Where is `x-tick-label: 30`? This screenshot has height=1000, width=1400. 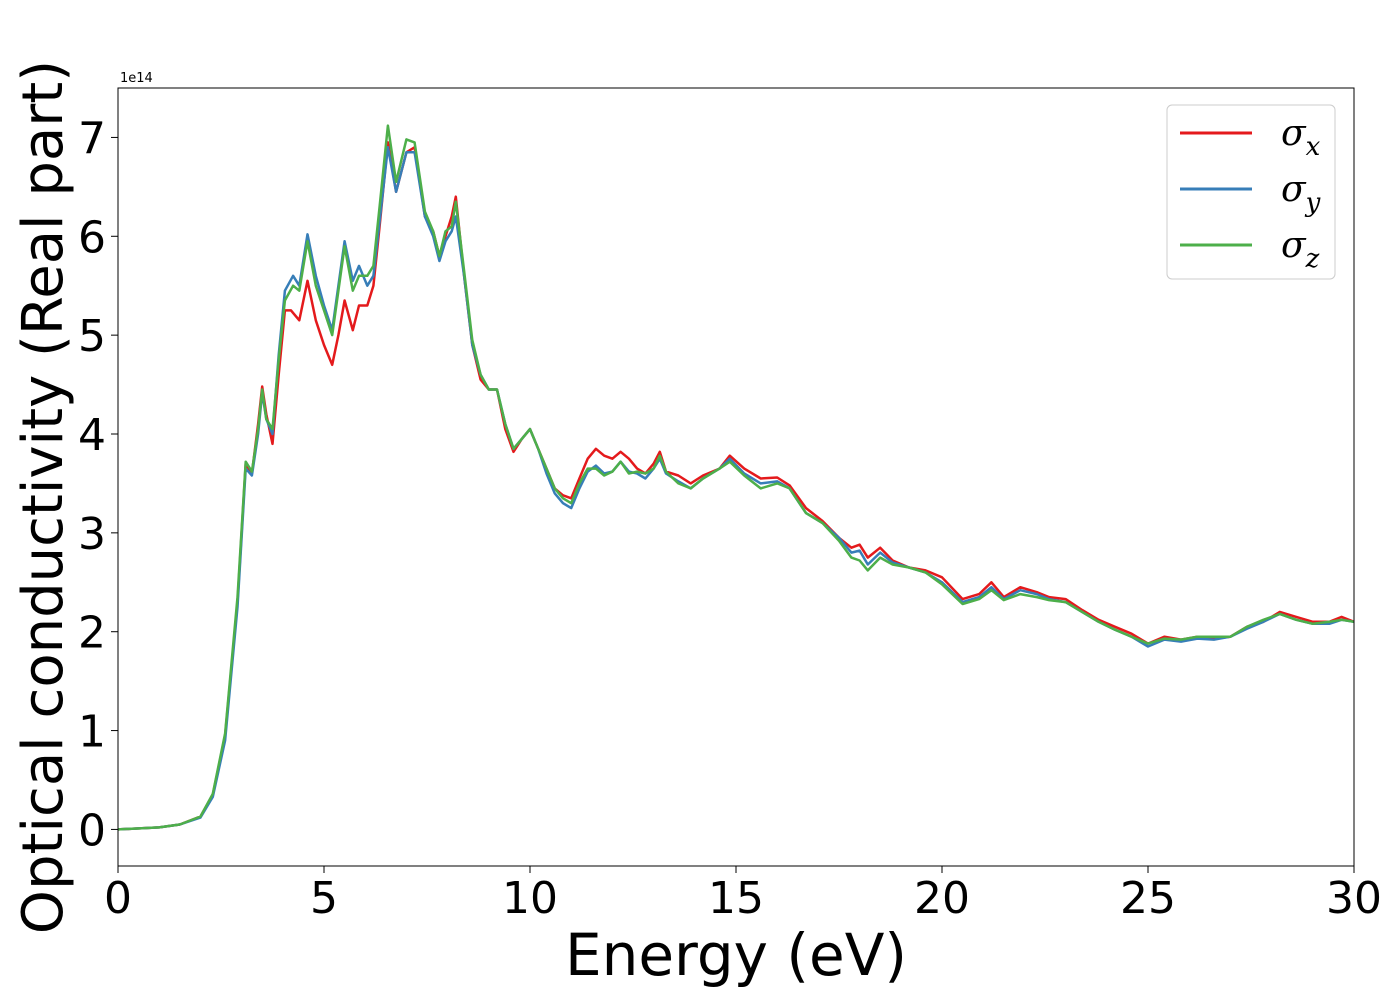 x-tick-label: 30 is located at coordinates (1354, 898).